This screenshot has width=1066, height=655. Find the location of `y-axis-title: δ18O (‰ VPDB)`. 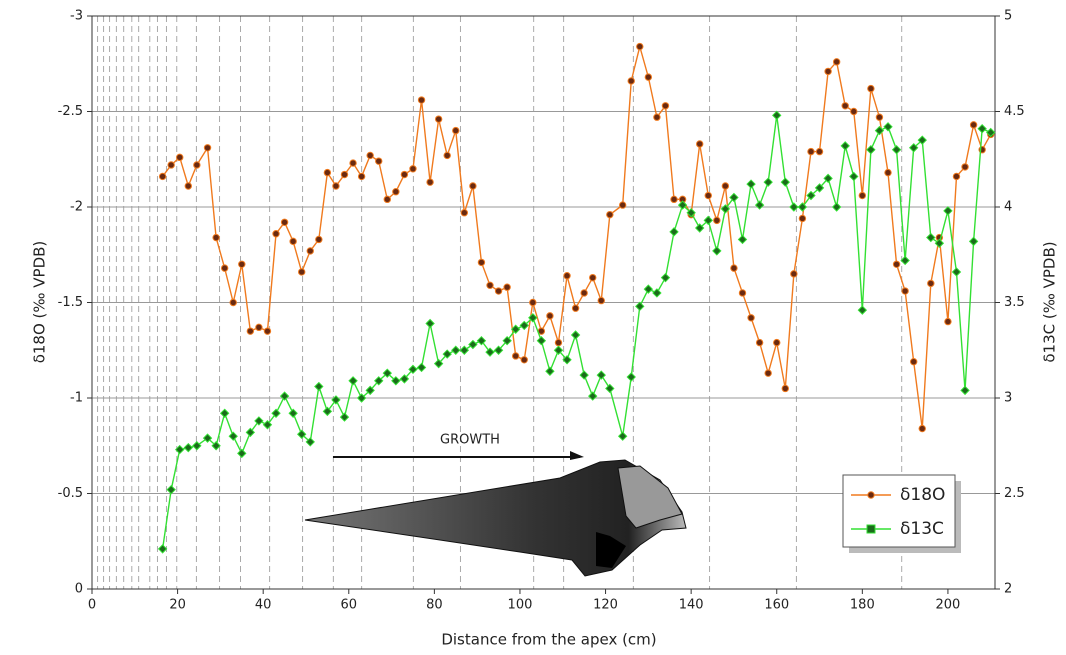

y-axis-title: δ18O (‰ VPDB) is located at coordinates (40, 302).